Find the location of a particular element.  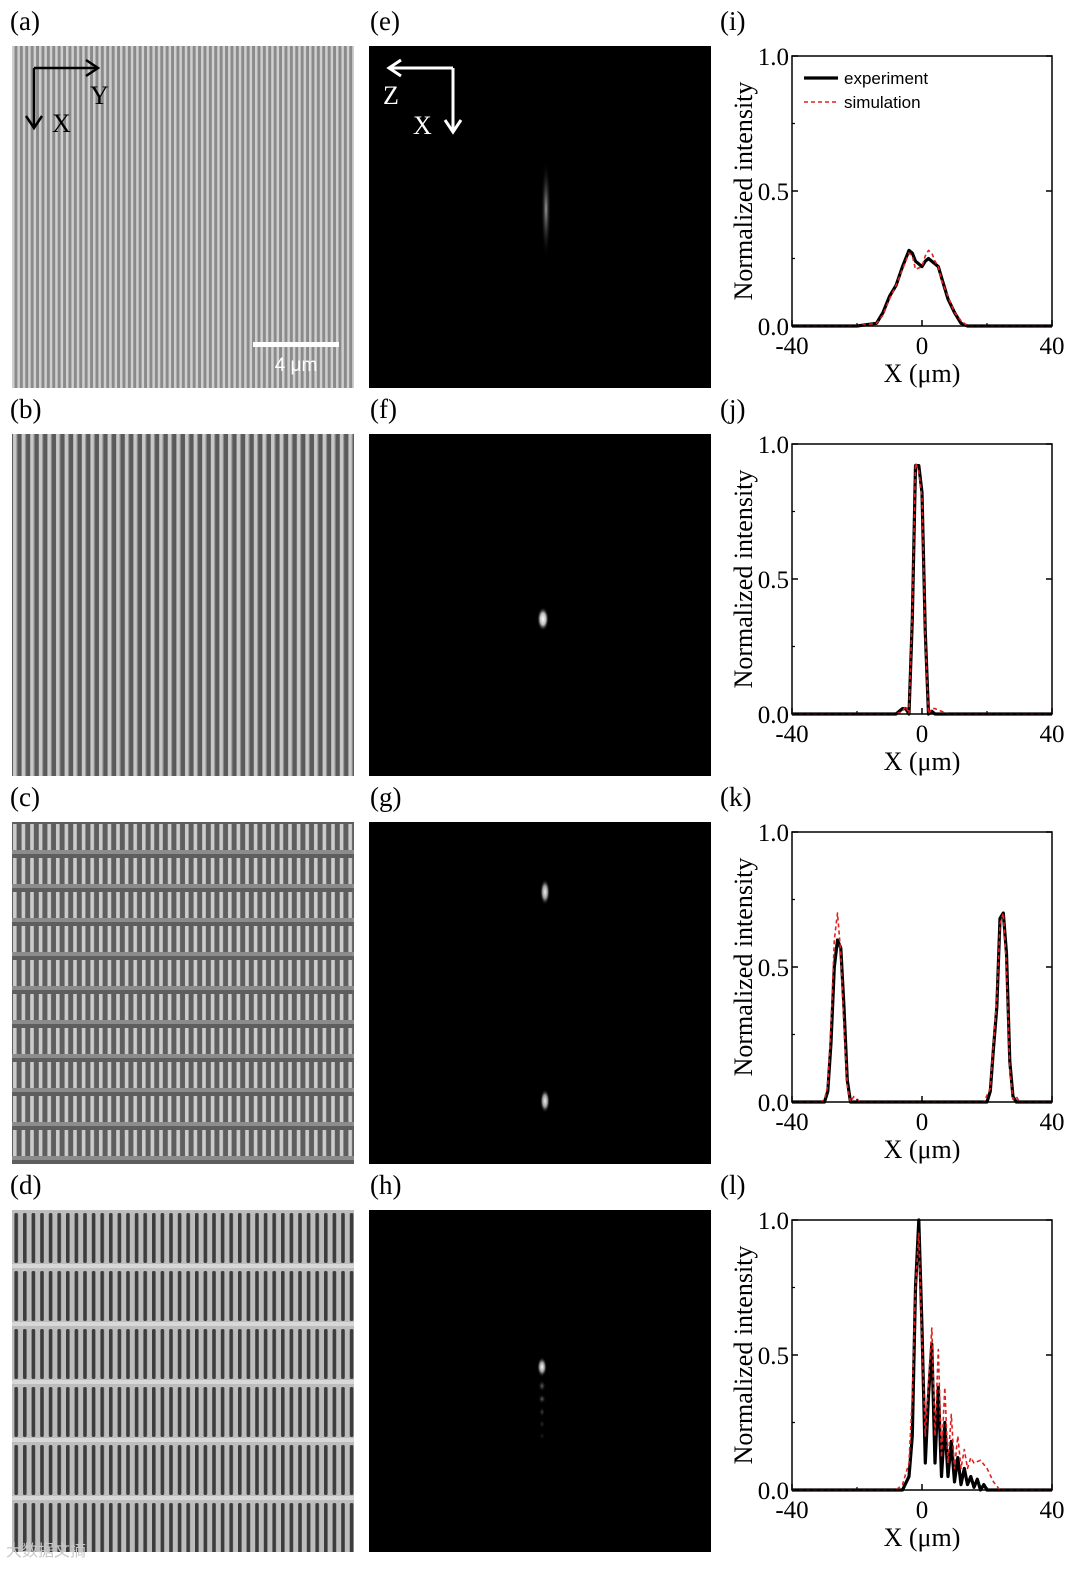

panel-label-h: (h) is located at coordinates (386, 1185).